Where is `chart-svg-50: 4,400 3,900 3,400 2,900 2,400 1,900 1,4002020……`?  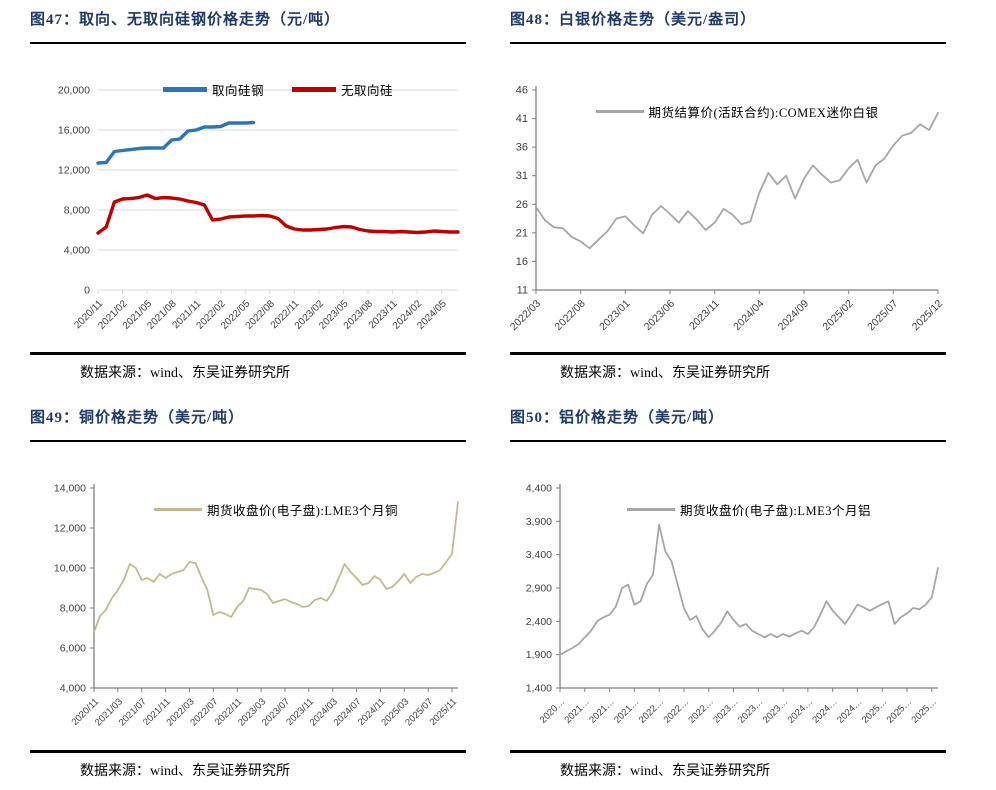
chart-svg-50: 4,400 3,900 3,400 2,900 2,400 1,900 1,4002020…… is located at coordinates (732, 604).